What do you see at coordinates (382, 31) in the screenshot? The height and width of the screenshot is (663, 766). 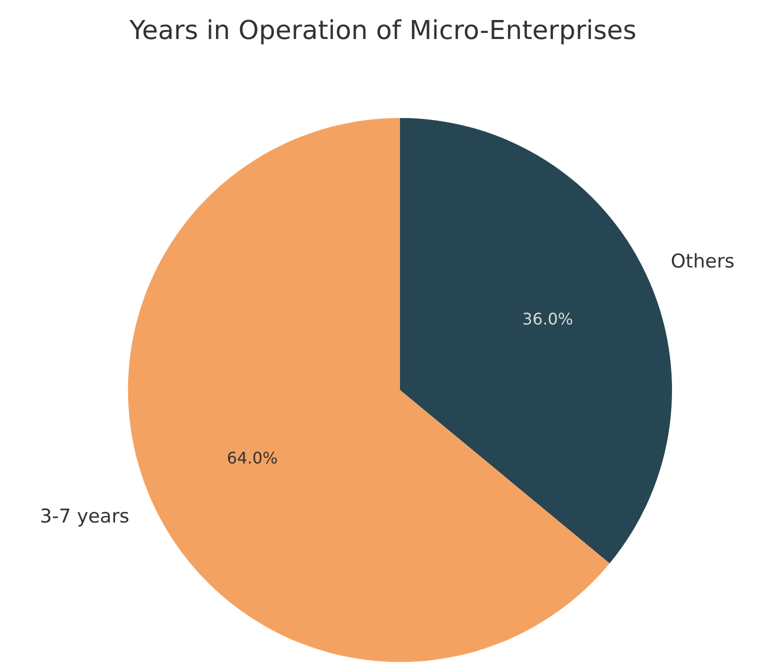 I see `chart-title: Years in Operation of Micro-Enterprises` at bounding box center [382, 31].